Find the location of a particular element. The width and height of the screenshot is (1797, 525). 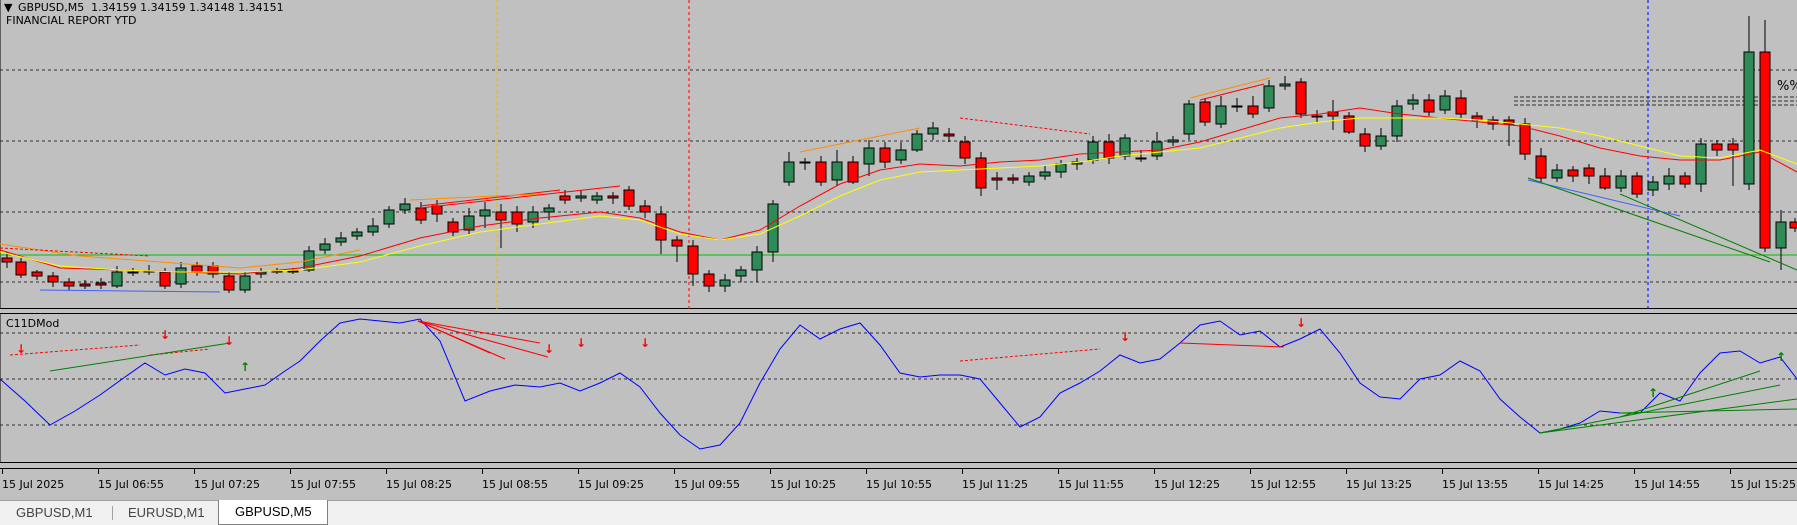

moving-average-orange is located at coordinates (180, 256).